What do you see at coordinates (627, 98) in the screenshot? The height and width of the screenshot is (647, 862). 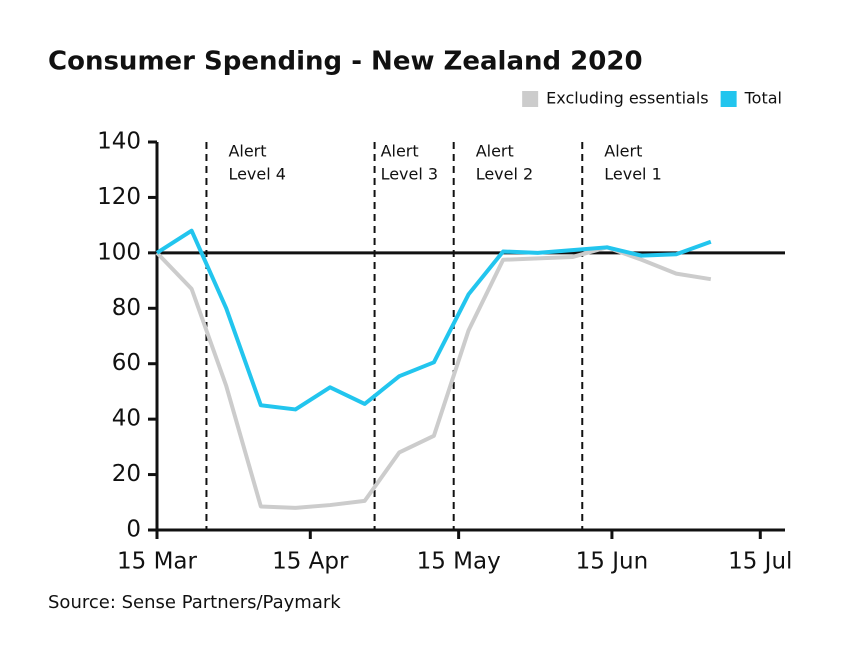 I see `legend-label: Excluding essentials` at bounding box center [627, 98].